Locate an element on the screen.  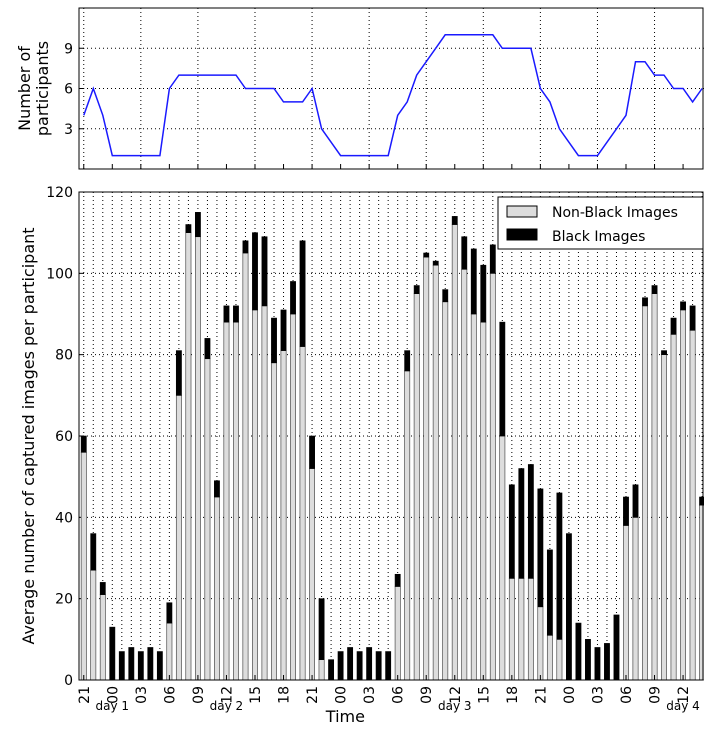
bottom-ytick-label: 60 is located at coordinates (64, 437).